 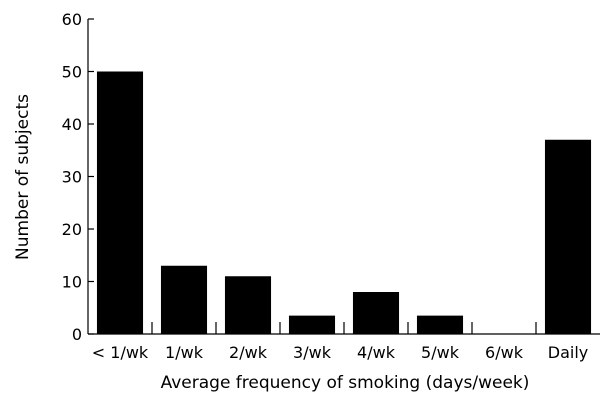 I want to click on y-tick-label: 0, so click(x=77, y=334).